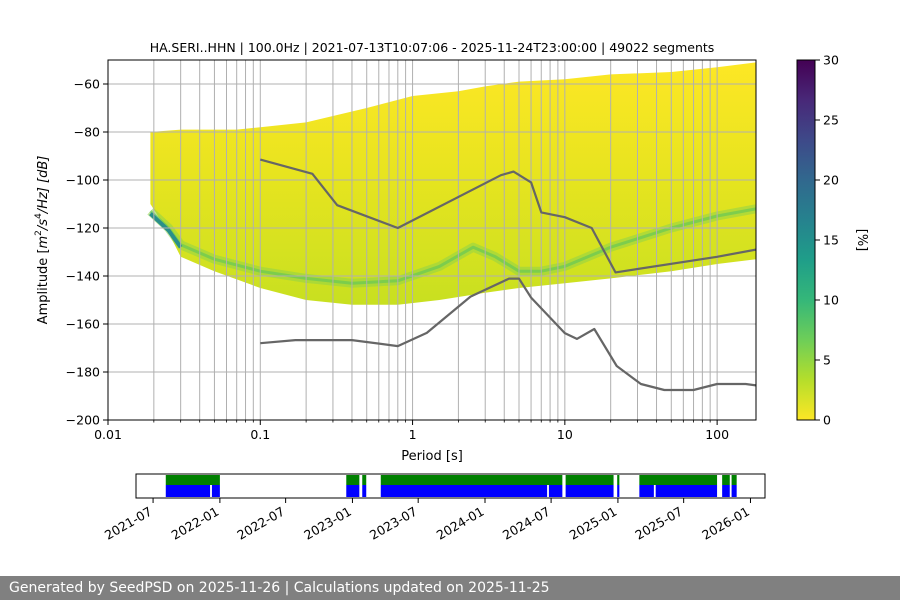 Image resolution: width=900 pixels, height=600 pixels. What do you see at coordinates (806, 240) in the screenshot?
I see `colorbar-gradient` at bounding box center [806, 240].